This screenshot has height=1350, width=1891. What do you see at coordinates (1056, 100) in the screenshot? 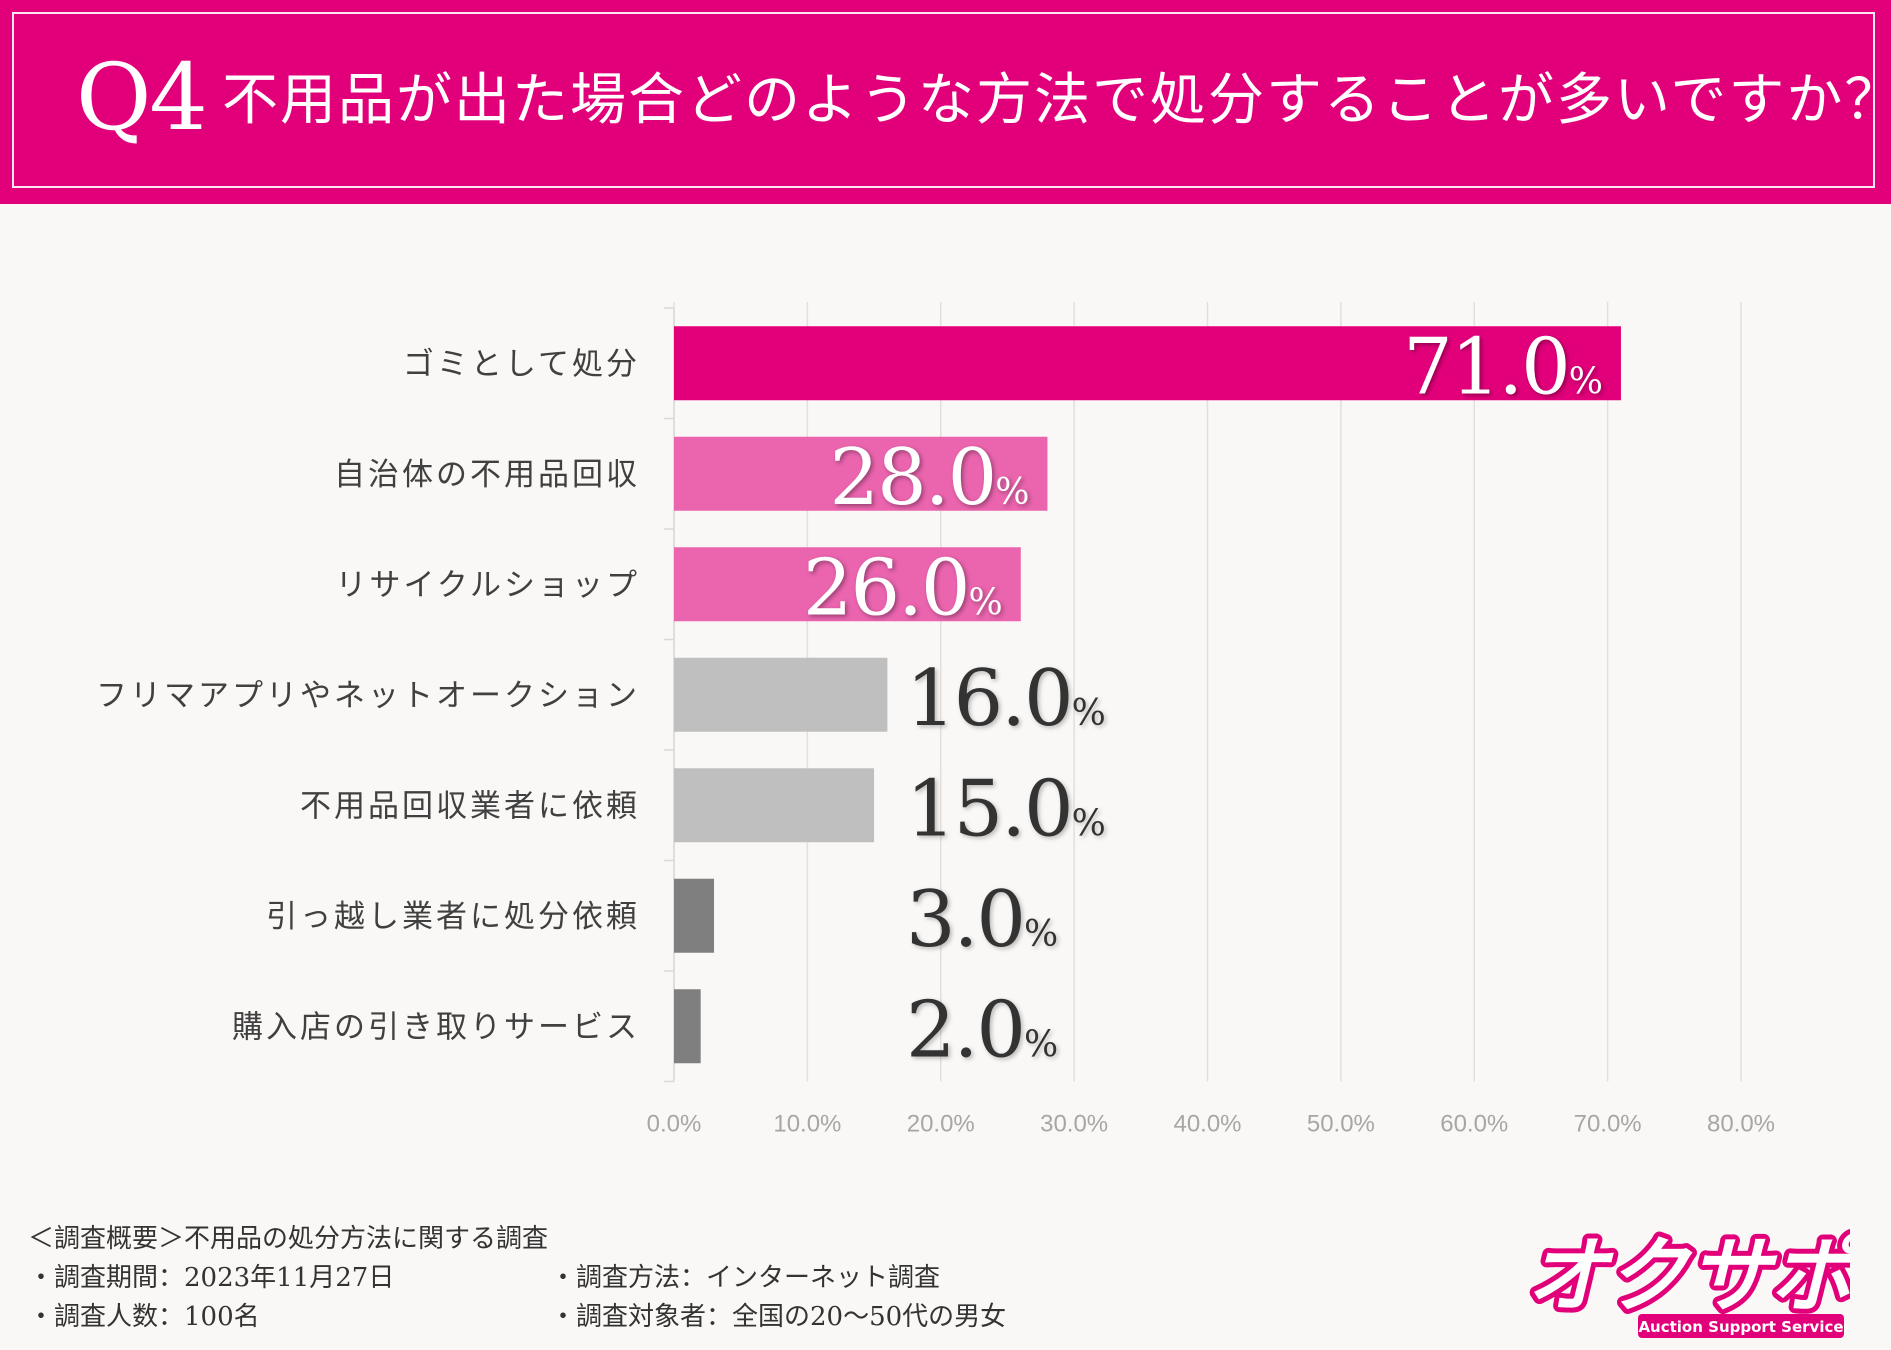
I see `question-title: 不用品が出た場合どのような方法で処分することが多いですか？` at bounding box center [1056, 100].